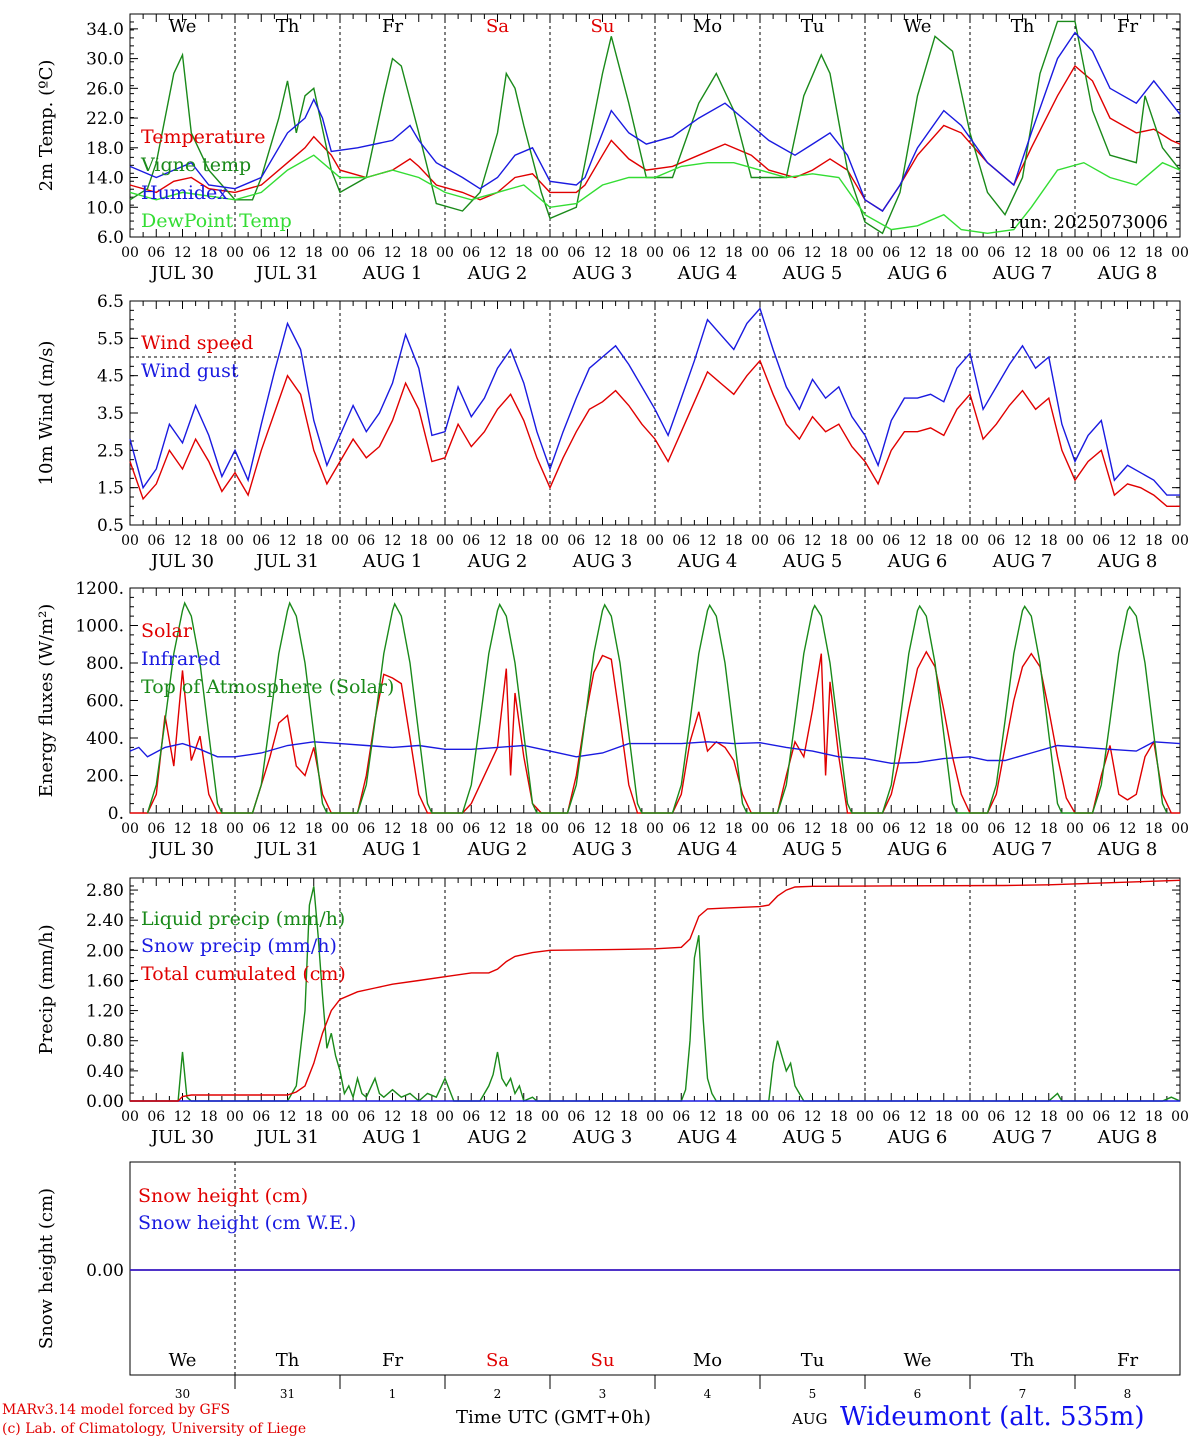  Describe the element at coordinates (105, 1012) in the screenshot. I see `y-tick-label: 1.20` at that location.